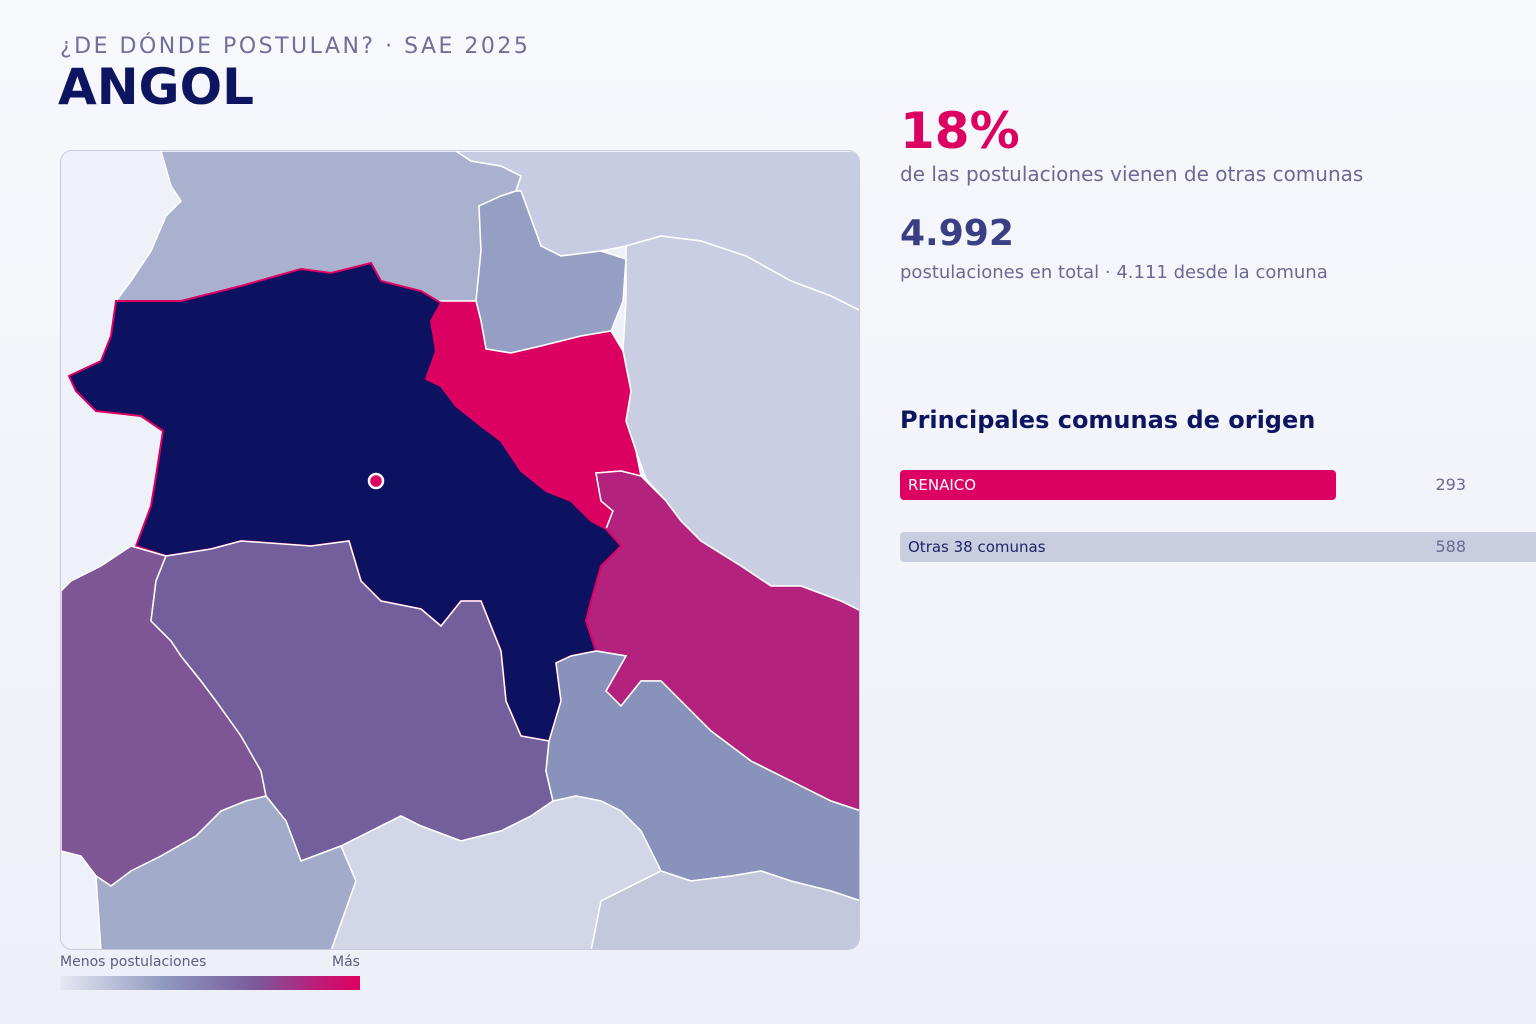 This screenshot has width=1536, height=1024. What do you see at coordinates (295, 46) in the screenshot?
I see `map-kicker: ¿DE DÓNDE POSTULAN? · SAE 2025` at bounding box center [295, 46].